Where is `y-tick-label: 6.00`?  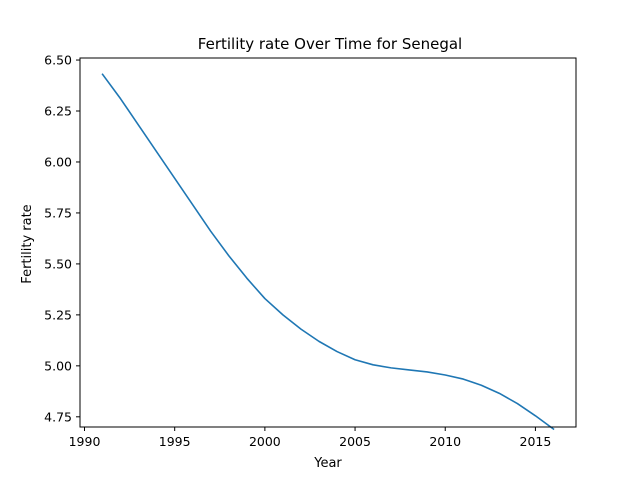
y-tick-label: 6.00 is located at coordinates (58, 161).